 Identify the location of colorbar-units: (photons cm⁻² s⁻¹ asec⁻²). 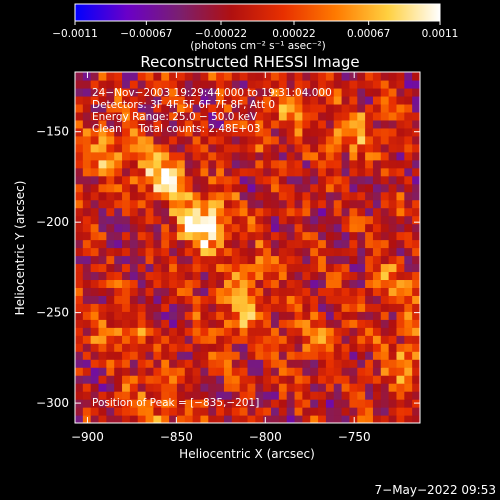
(257, 46).